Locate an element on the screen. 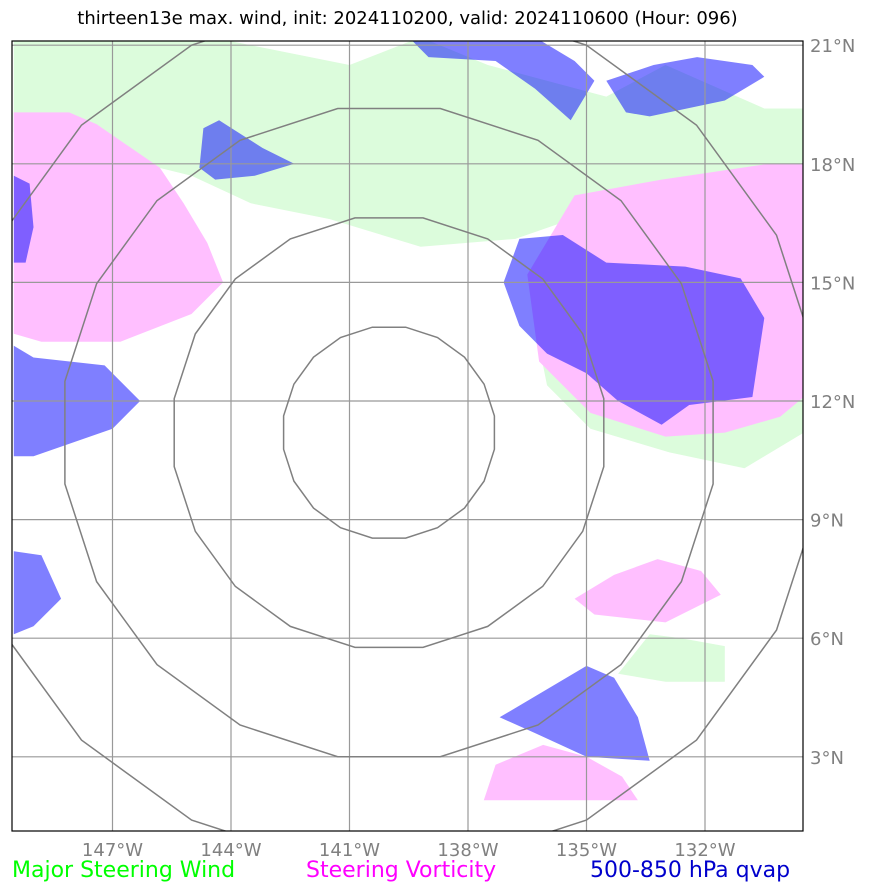  lat-tick-label-0: 3°N is located at coordinates (827, 758).